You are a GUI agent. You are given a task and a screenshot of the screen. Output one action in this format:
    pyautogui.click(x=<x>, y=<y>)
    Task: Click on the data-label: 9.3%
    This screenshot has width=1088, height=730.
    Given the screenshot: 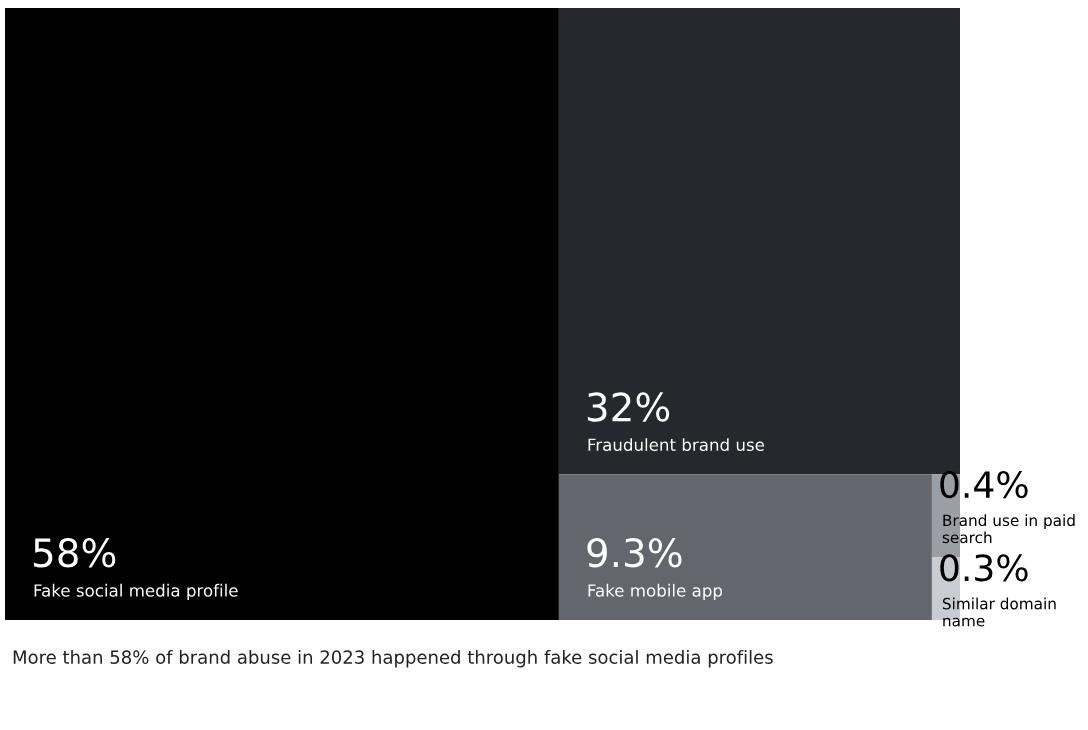 What is the action you would take?
    pyautogui.click(x=634, y=553)
    